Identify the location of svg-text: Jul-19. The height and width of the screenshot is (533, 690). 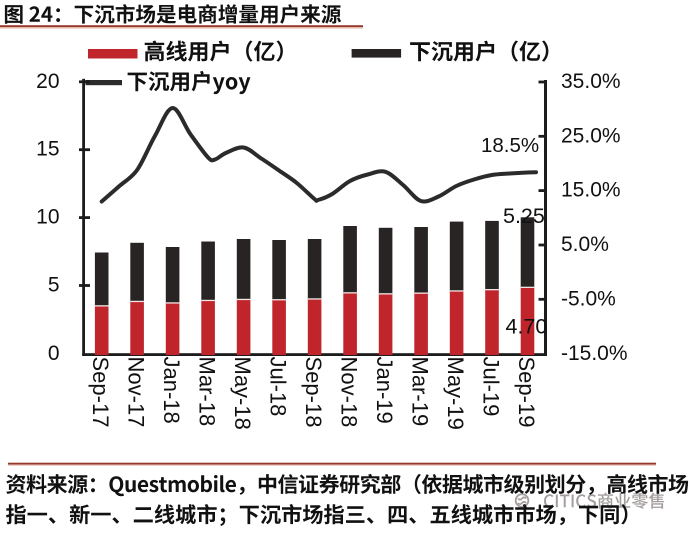
(491, 387).